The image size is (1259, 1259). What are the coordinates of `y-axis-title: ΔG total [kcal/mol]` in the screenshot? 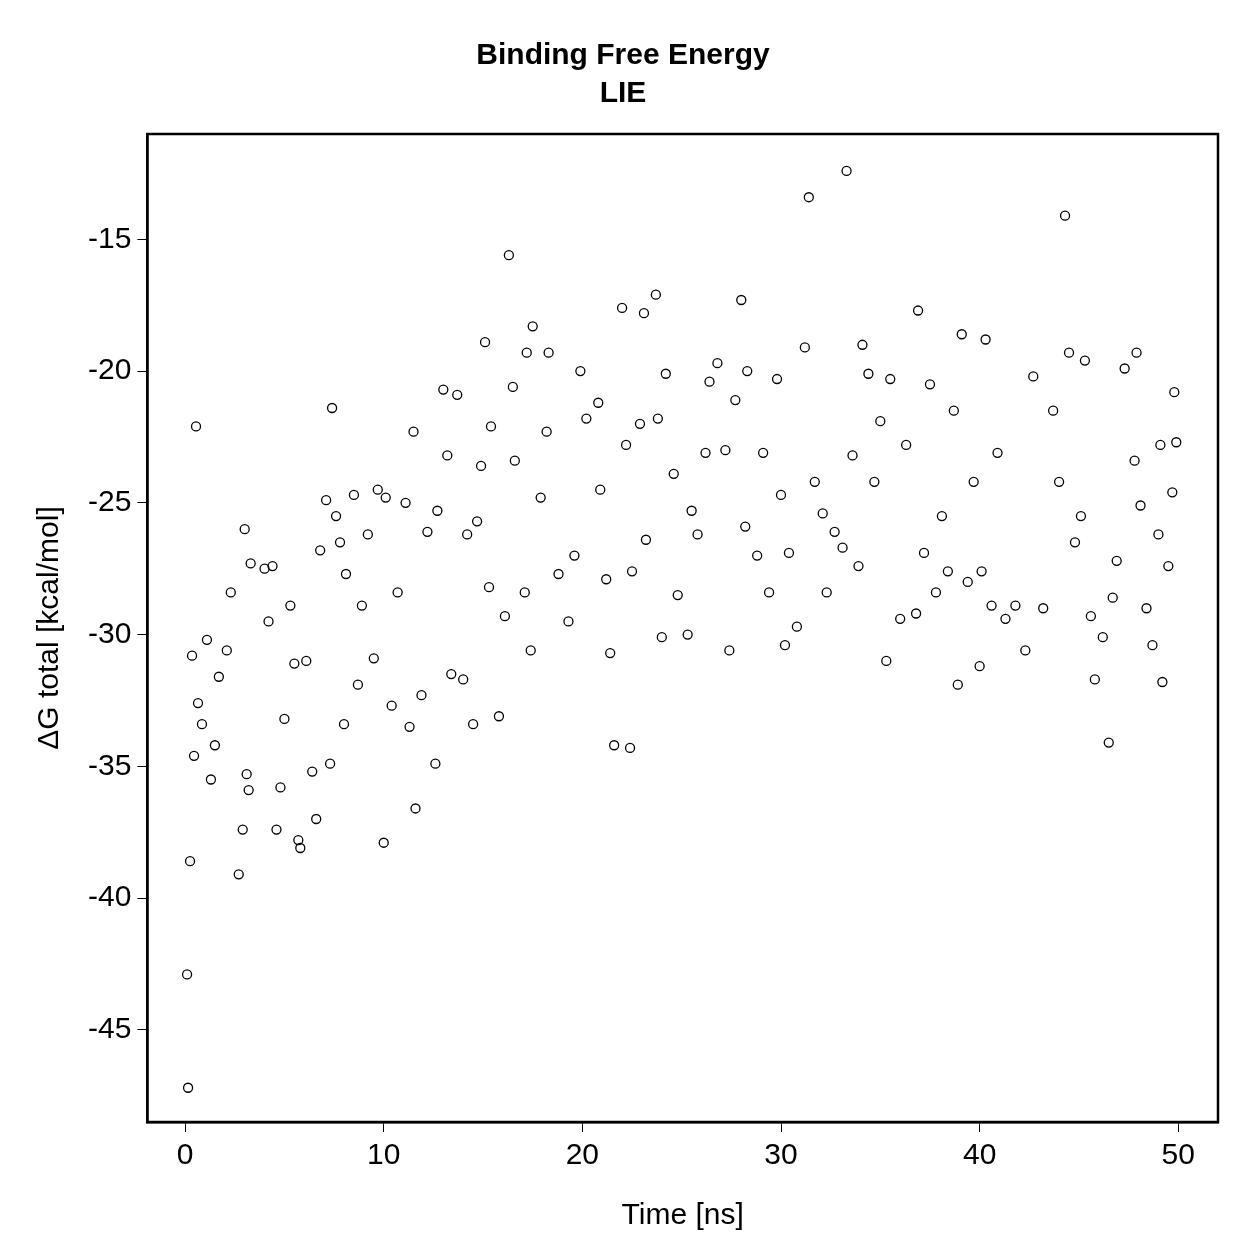 It's located at (48, 628).